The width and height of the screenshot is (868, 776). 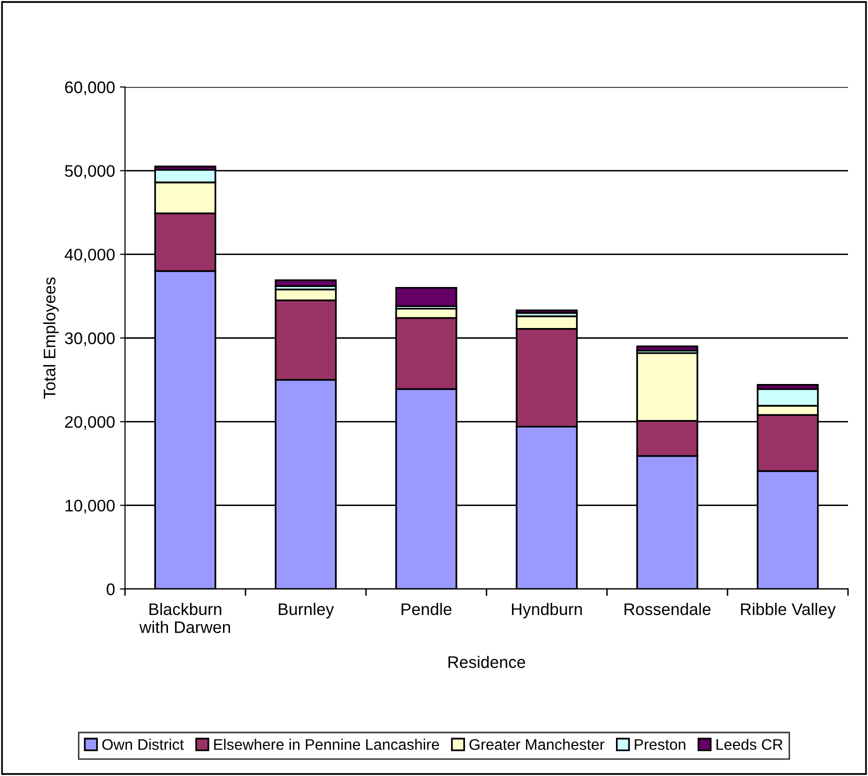 I want to click on x-tick-label: Hyndburn, so click(x=547, y=610).